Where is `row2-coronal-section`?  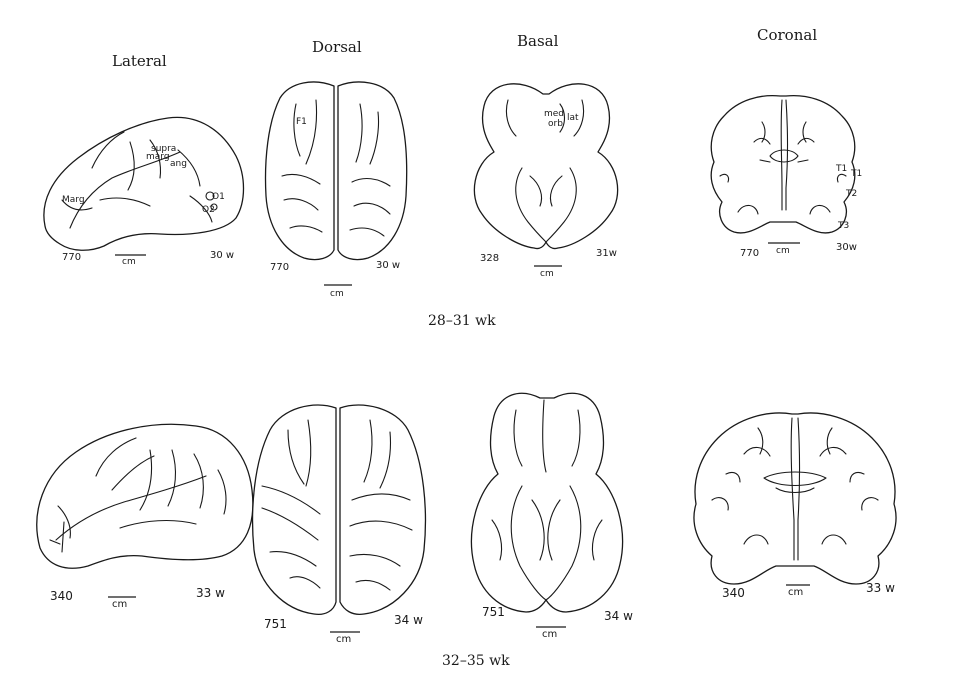
row2-coronal-section is located at coordinates (795, 498).